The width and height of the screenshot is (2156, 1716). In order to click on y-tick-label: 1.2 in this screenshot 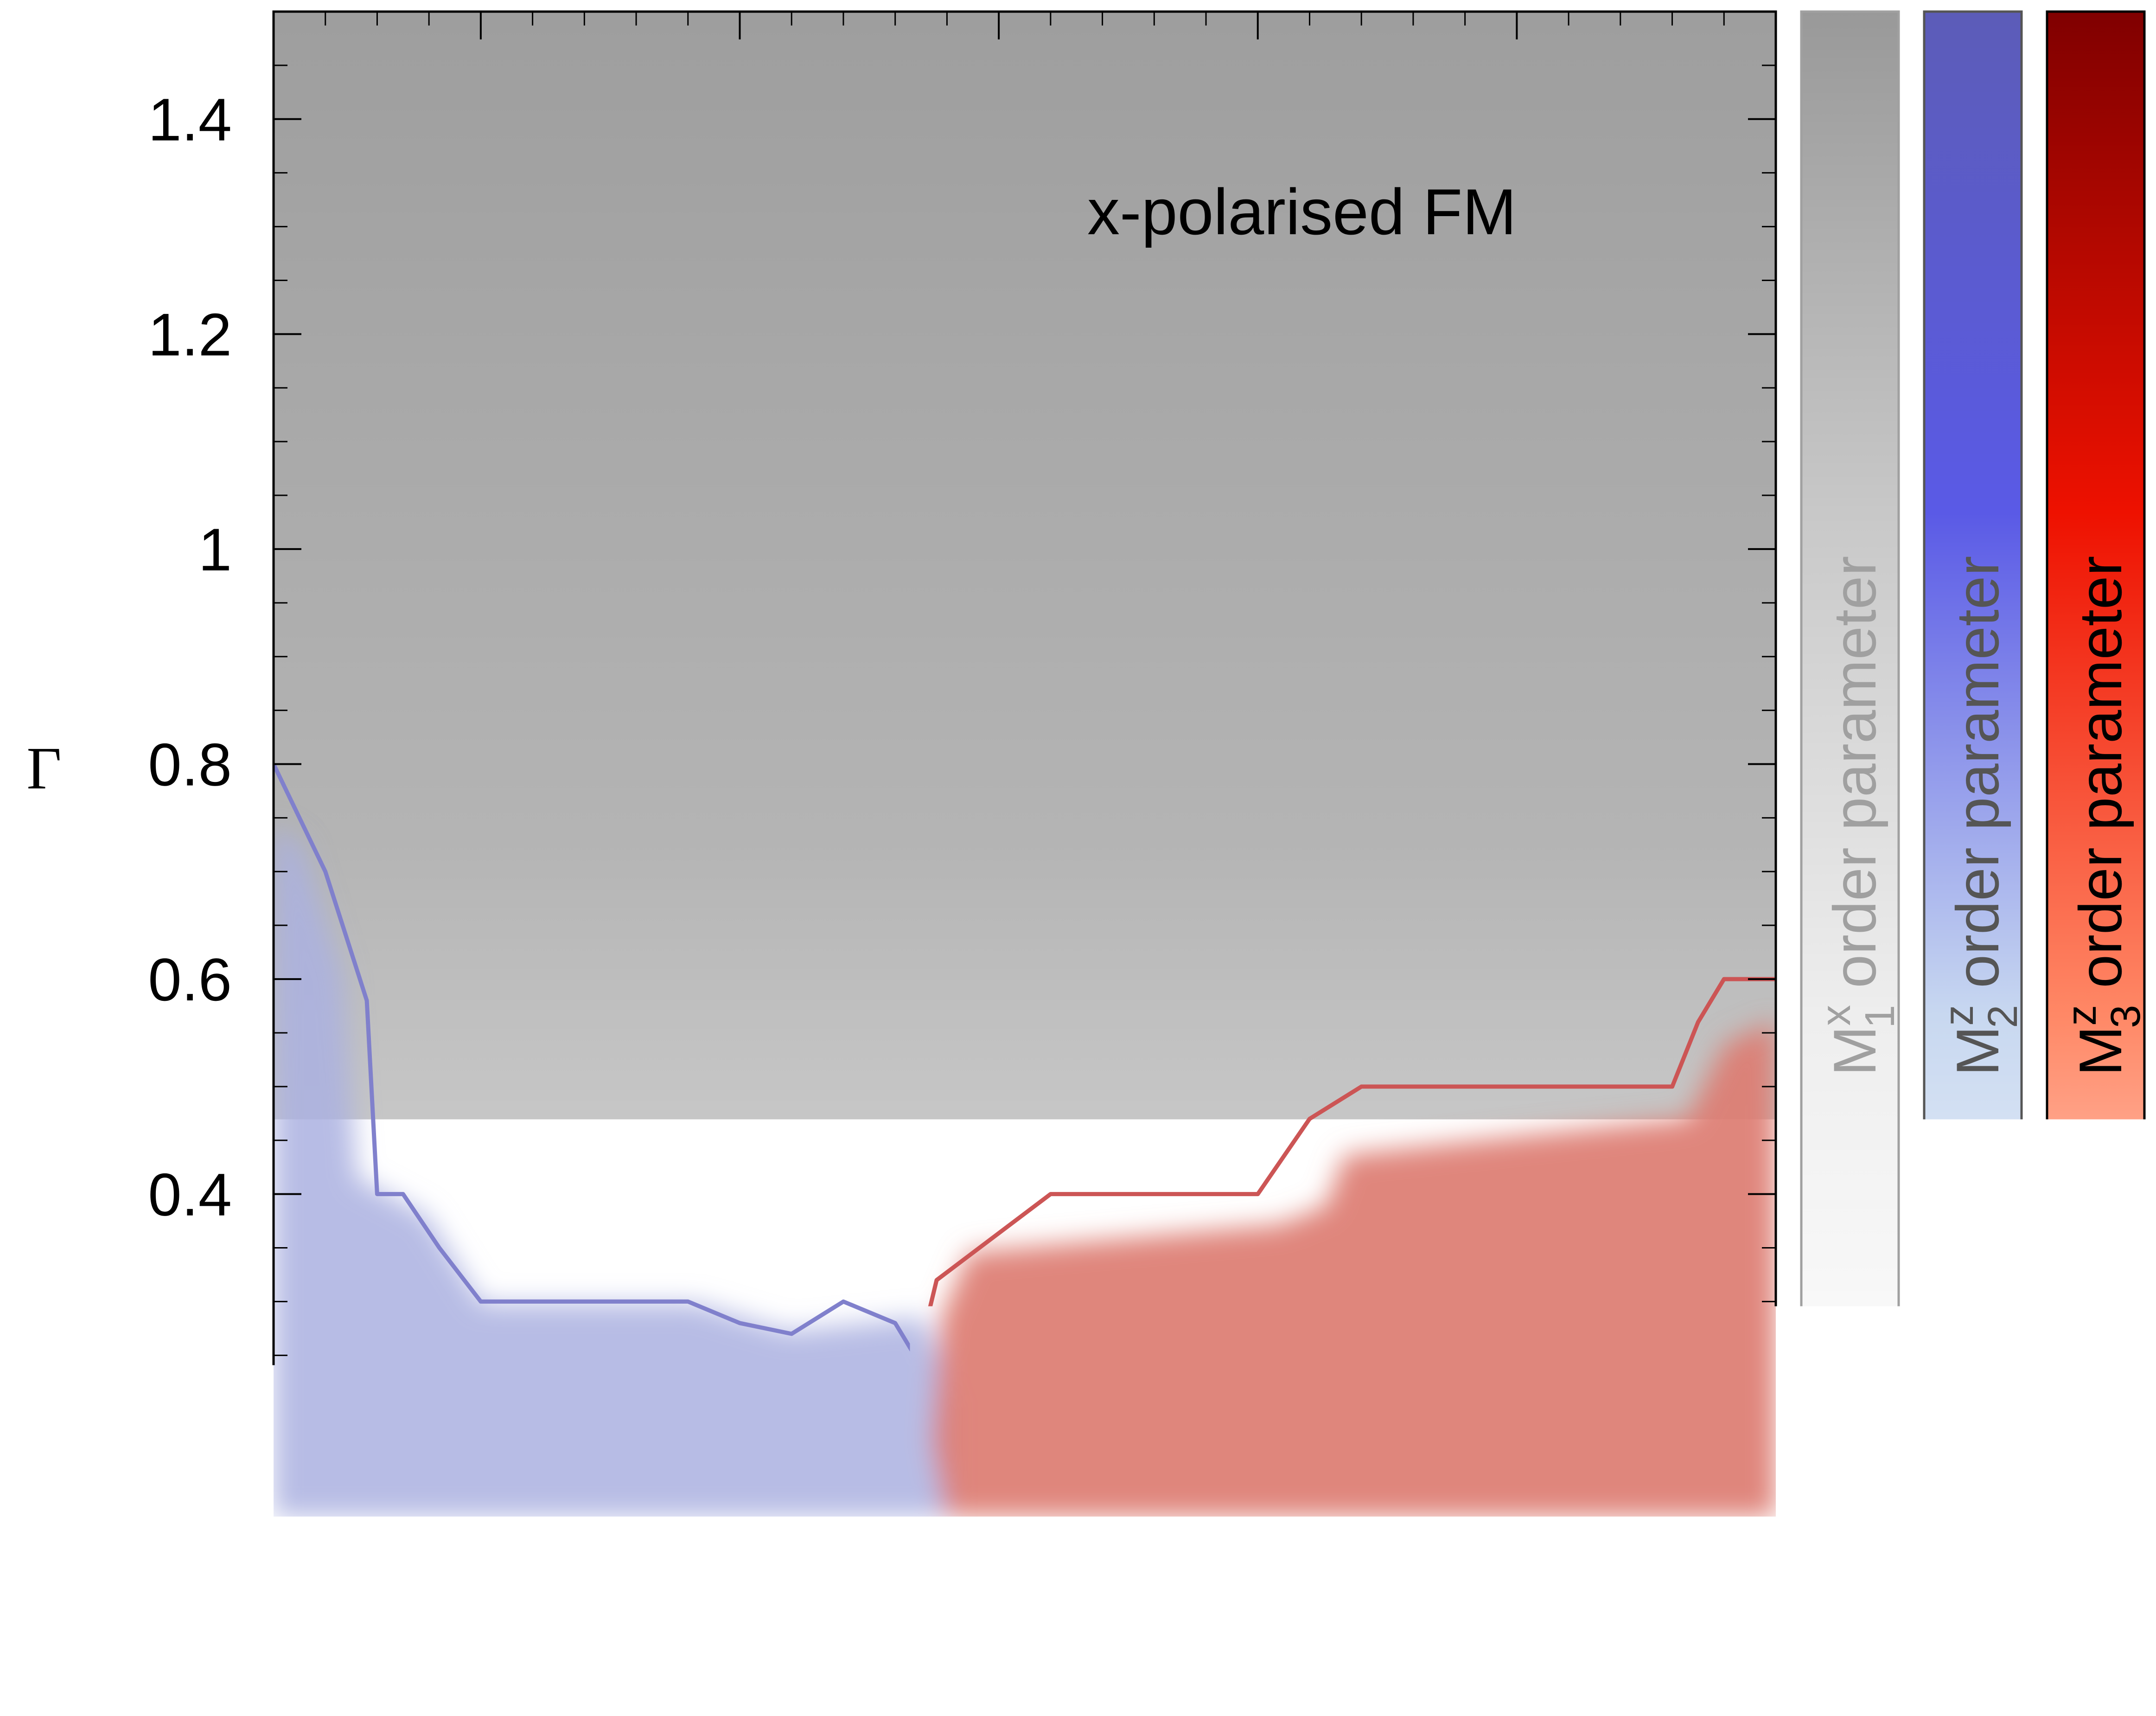, I will do `click(190, 334)`.